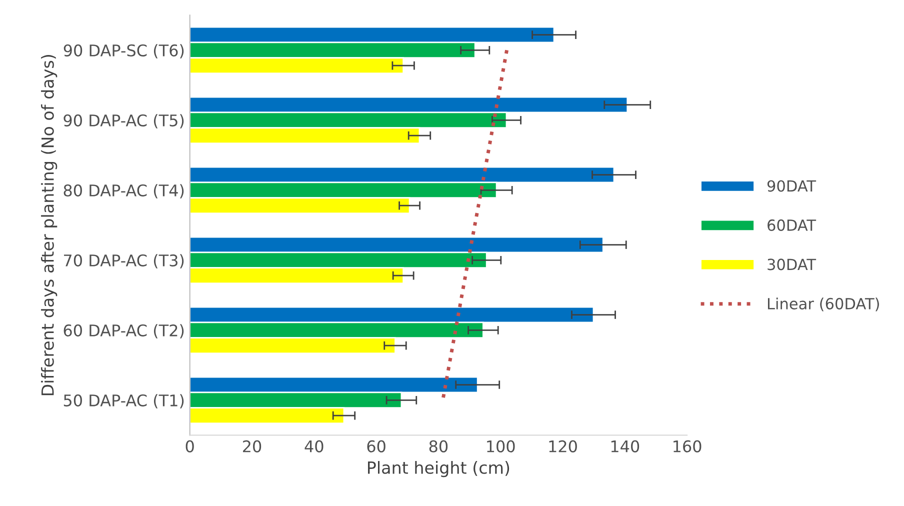 This screenshot has width=904, height=506. I want to click on y-tick-label: 60 DAP-AC (T2), so click(124, 331).